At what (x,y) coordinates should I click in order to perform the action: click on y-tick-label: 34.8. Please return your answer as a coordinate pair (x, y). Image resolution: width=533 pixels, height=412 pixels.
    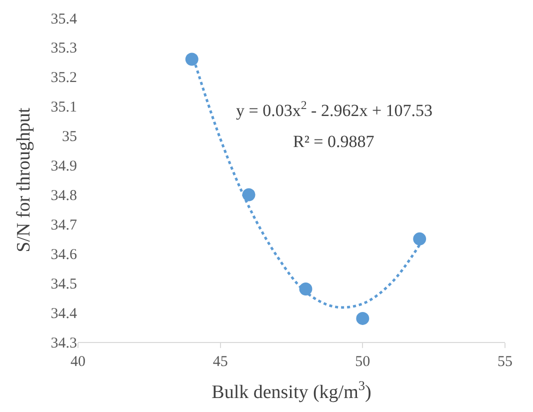
    Looking at the image, I should click on (63, 196).